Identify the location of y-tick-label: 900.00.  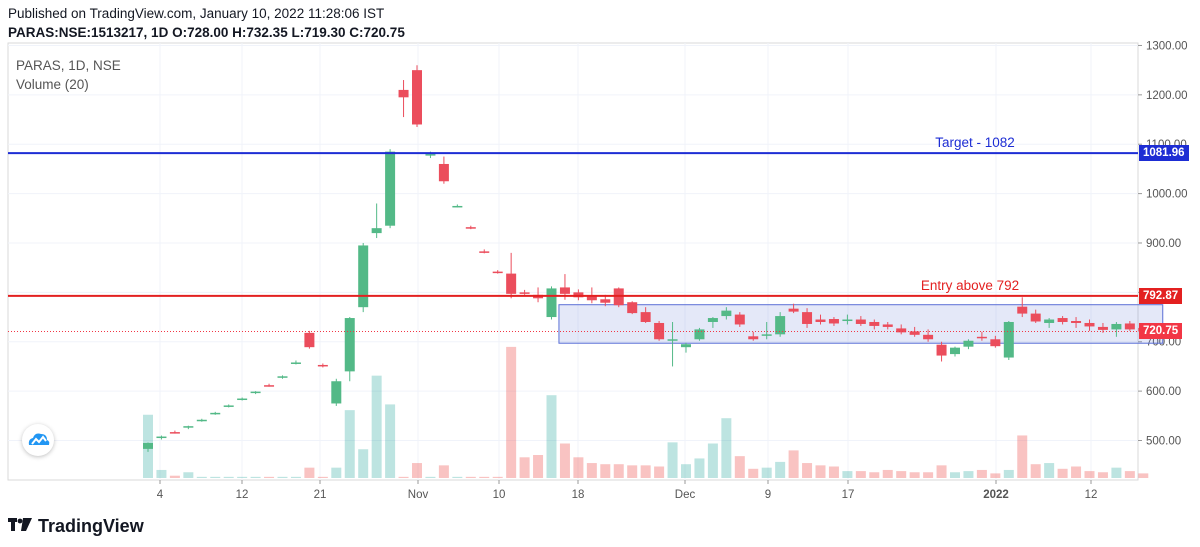
(1163, 244).